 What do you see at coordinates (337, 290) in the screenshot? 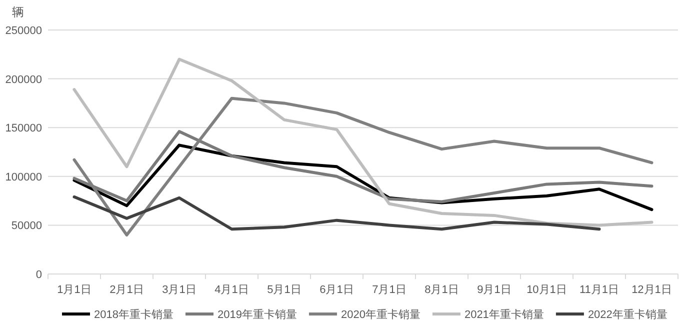
I see `x-tick-label: 6月1日` at bounding box center [337, 290].